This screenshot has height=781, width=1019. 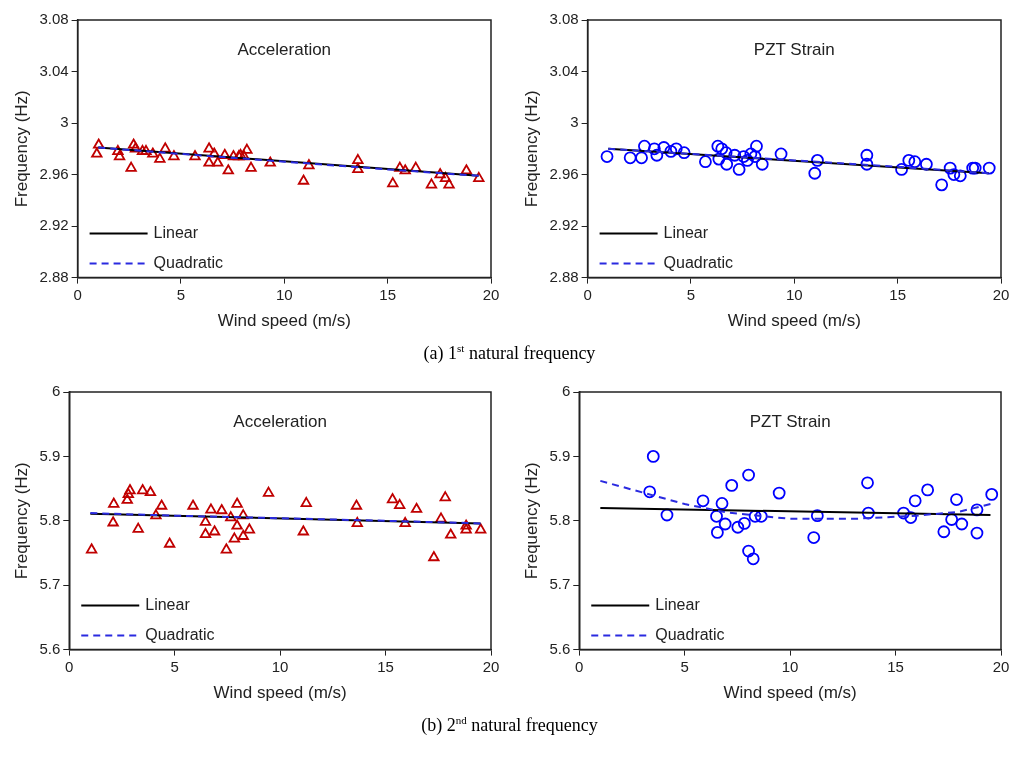 I want to click on x-axis-title: Wind speed (m/s), so click(x=790, y=693).